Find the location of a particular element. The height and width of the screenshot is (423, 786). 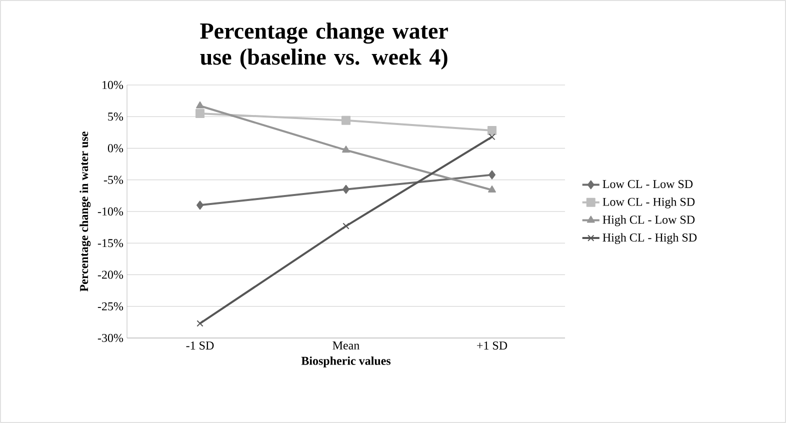

y-tick-label: -30% is located at coordinates (111, 338).